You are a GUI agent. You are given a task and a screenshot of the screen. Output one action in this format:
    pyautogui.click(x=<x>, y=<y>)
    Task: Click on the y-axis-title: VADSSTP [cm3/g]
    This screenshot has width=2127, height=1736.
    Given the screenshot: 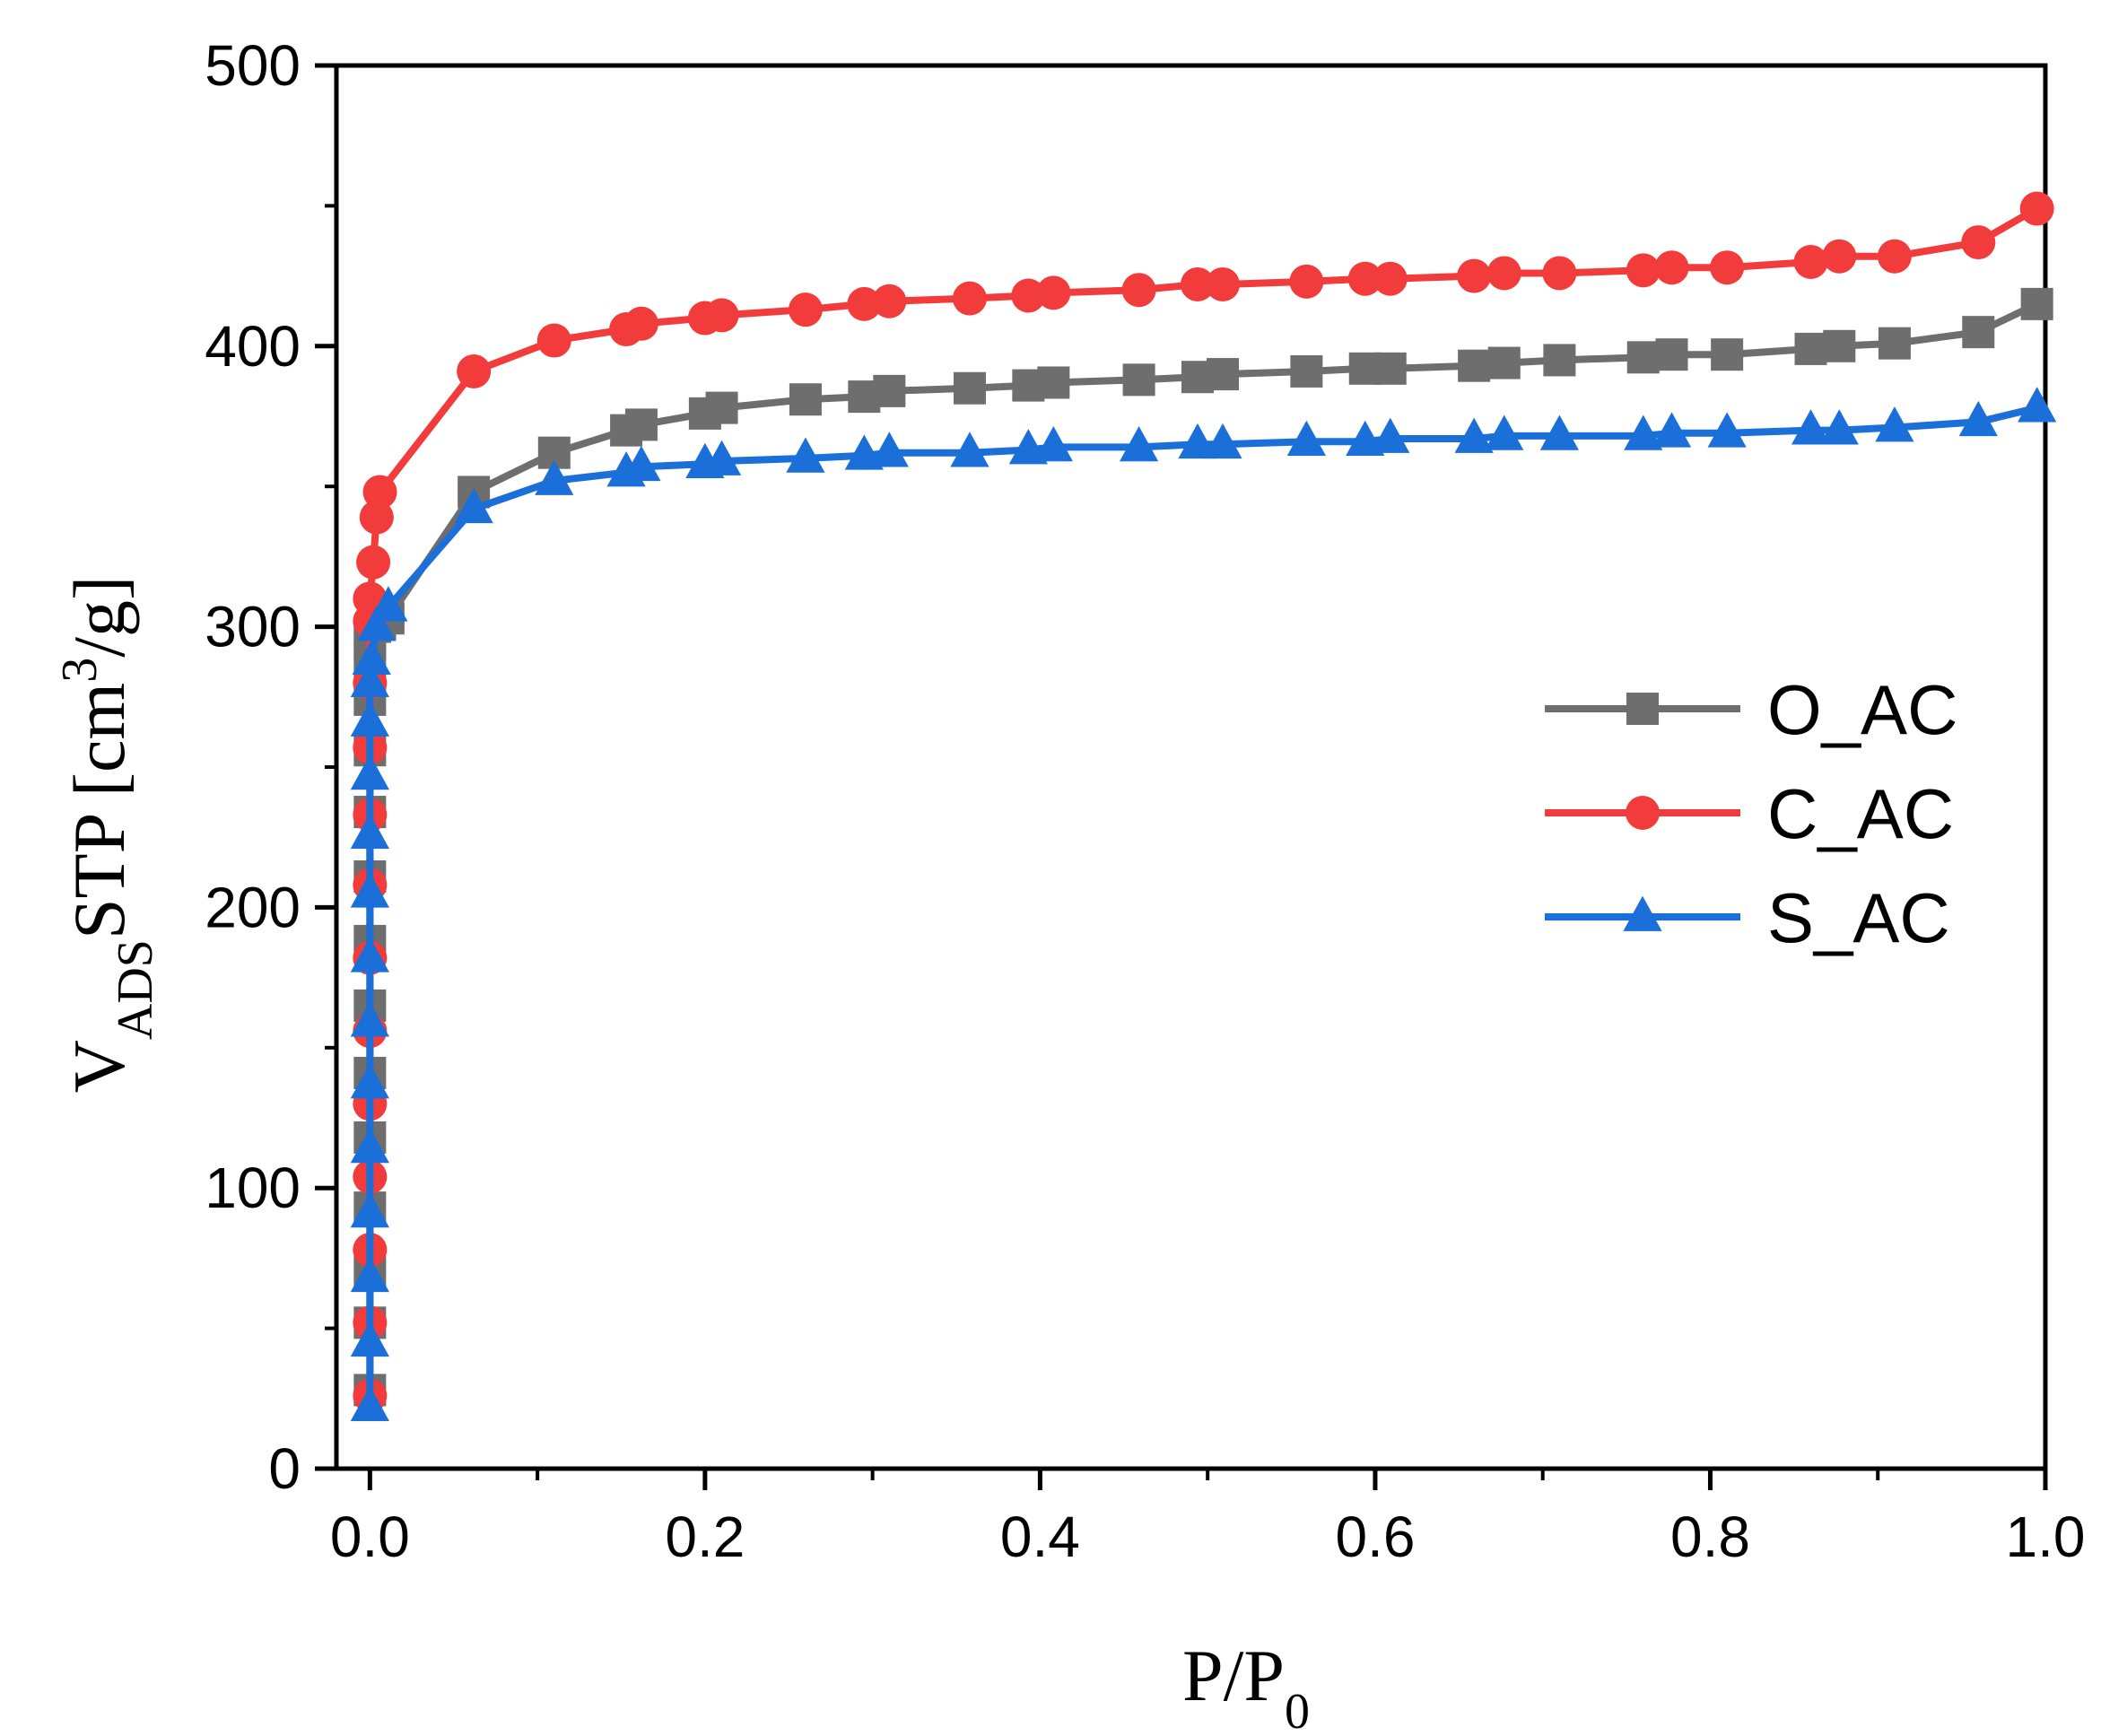 What is the action you would take?
    pyautogui.click(x=107, y=835)
    